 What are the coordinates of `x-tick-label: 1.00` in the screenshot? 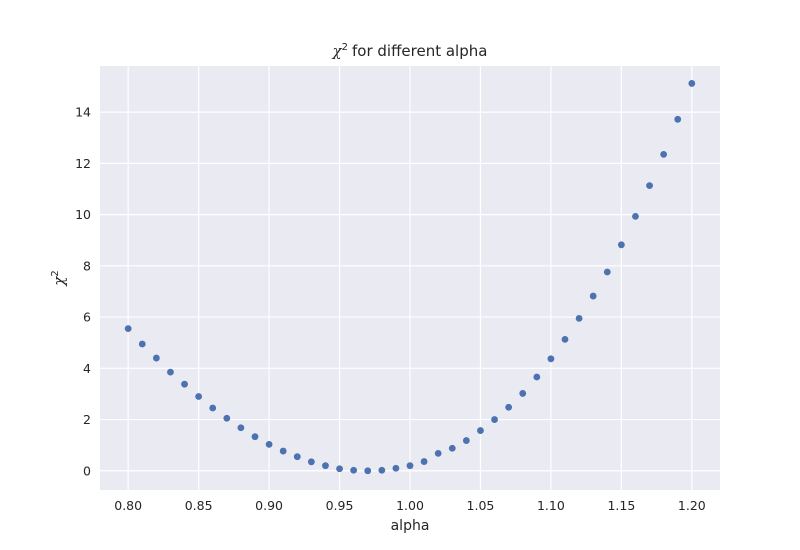 It's located at (410, 505).